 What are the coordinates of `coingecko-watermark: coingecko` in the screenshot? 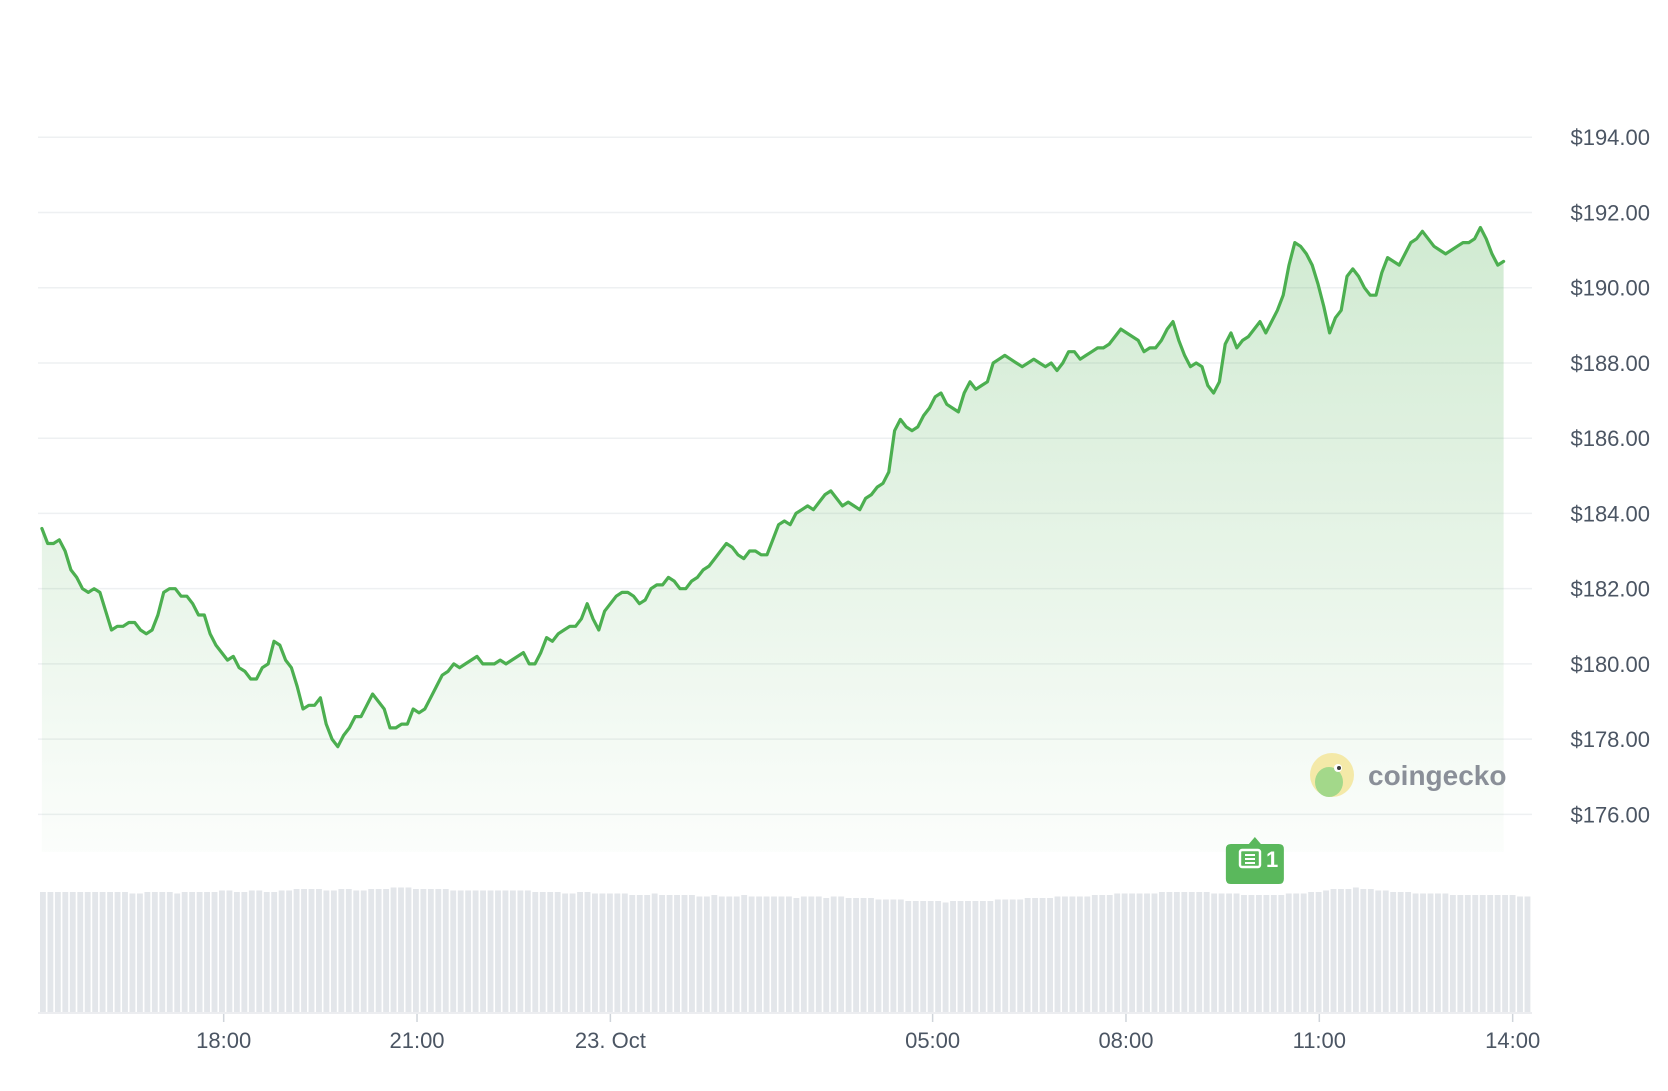 It's located at (1408, 775).